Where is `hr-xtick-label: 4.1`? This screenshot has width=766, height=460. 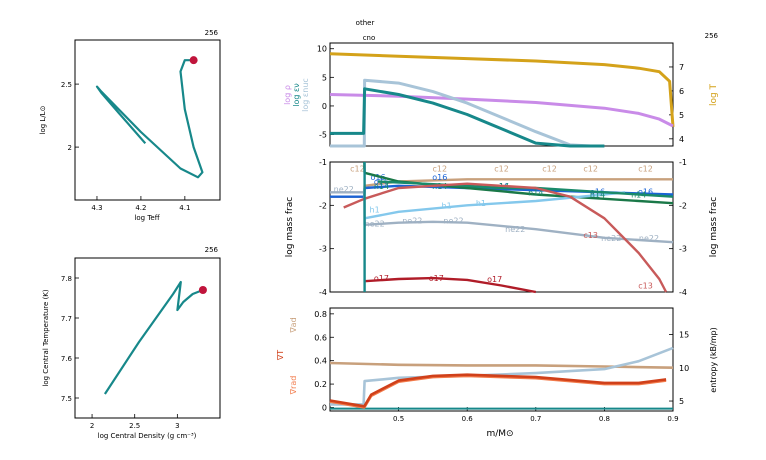 hr-xtick-label: 4.1 is located at coordinates (184, 208).